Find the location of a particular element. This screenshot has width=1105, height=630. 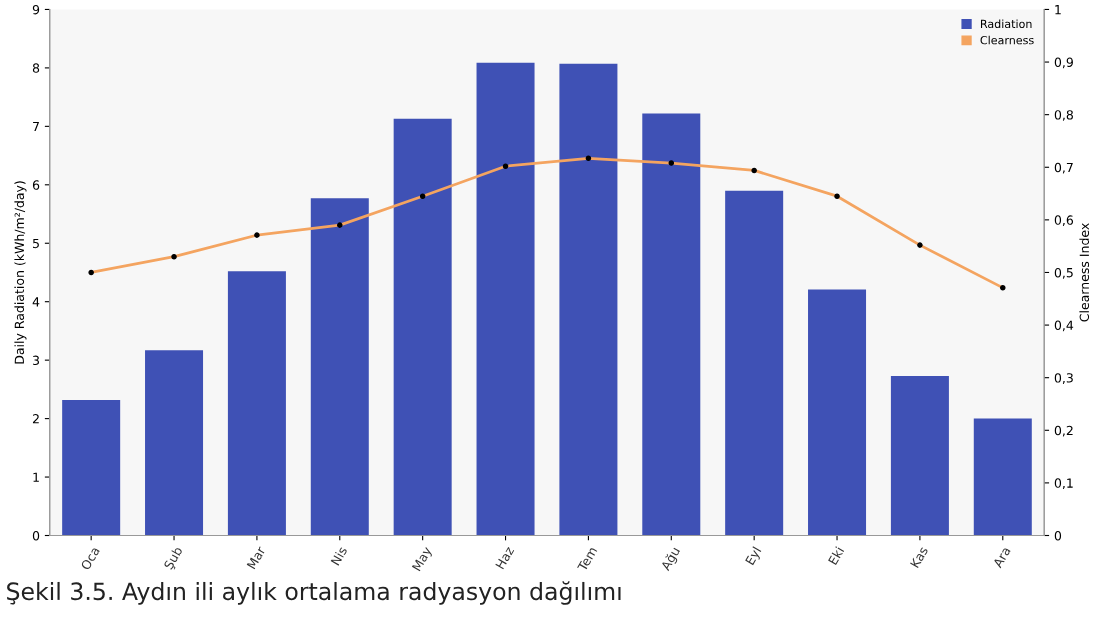

y-tick-label: 6 is located at coordinates (36, 185).